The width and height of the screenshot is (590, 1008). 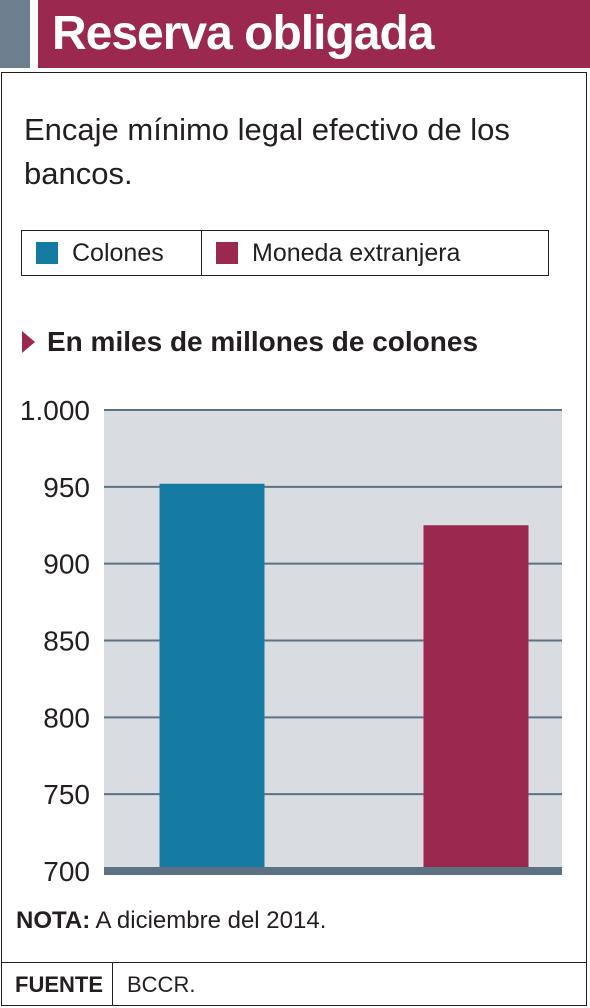 What do you see at coordinates (243, 33) in the screenshot?
I see `chart-title: Reserva obligada` at bounding box center [243, 33].